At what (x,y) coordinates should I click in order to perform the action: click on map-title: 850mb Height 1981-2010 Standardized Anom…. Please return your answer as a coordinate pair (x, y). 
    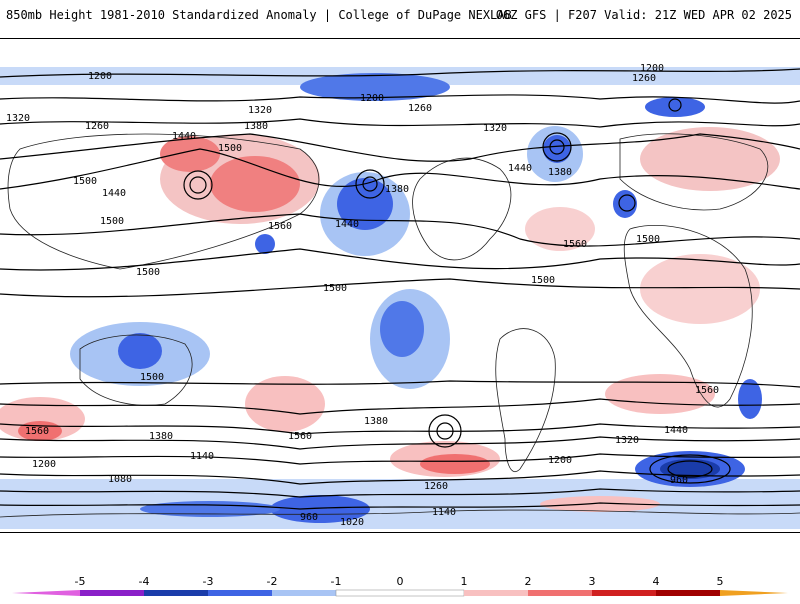
    Looking at the image, I should click on (259, 15).